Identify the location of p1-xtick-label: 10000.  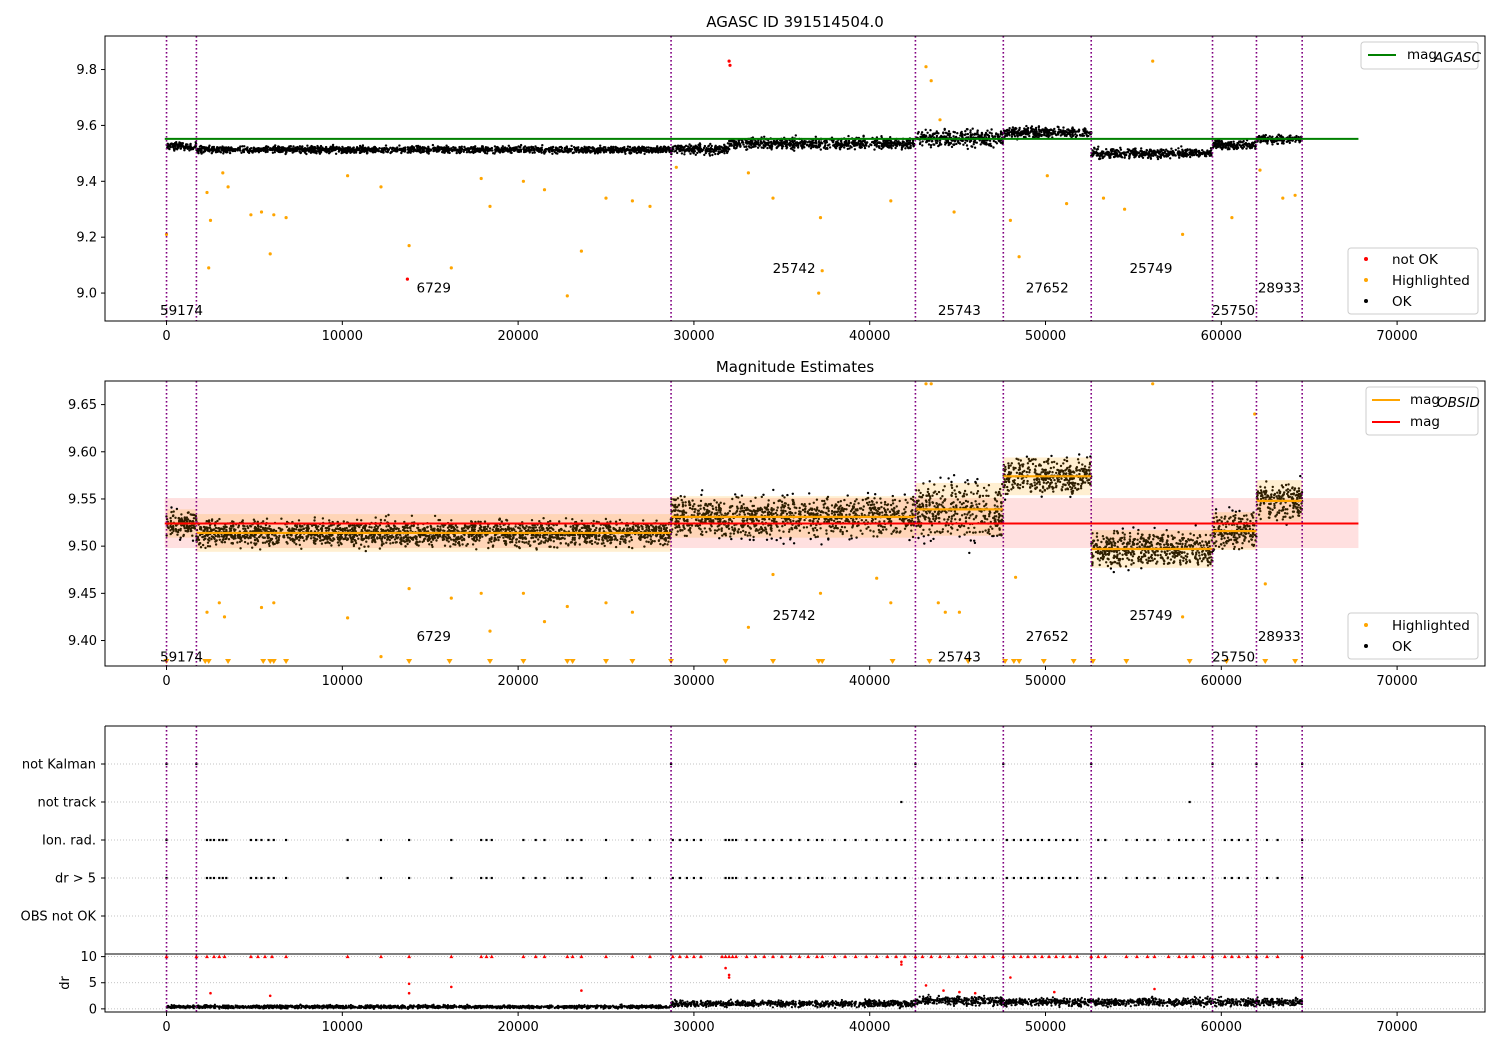
(342, 336).